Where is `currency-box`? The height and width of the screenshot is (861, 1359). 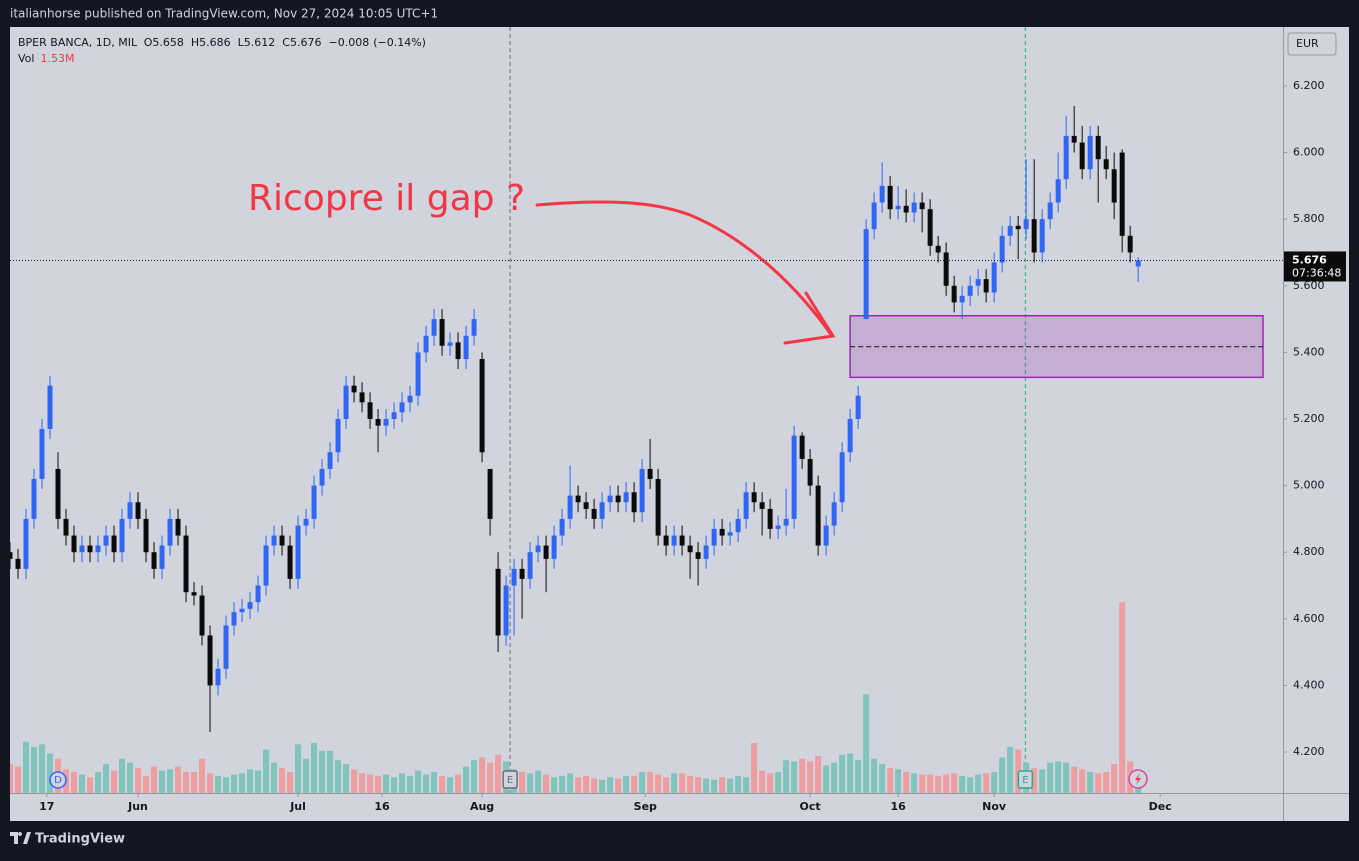
currency-box is located at coordinates (1312, 44).